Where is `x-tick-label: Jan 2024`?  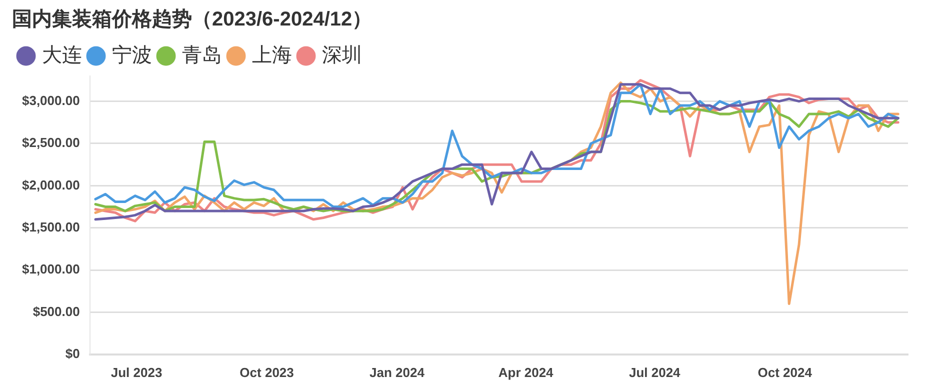 x-tick-label: Jan 2024 is located at coordinates (398, 372).